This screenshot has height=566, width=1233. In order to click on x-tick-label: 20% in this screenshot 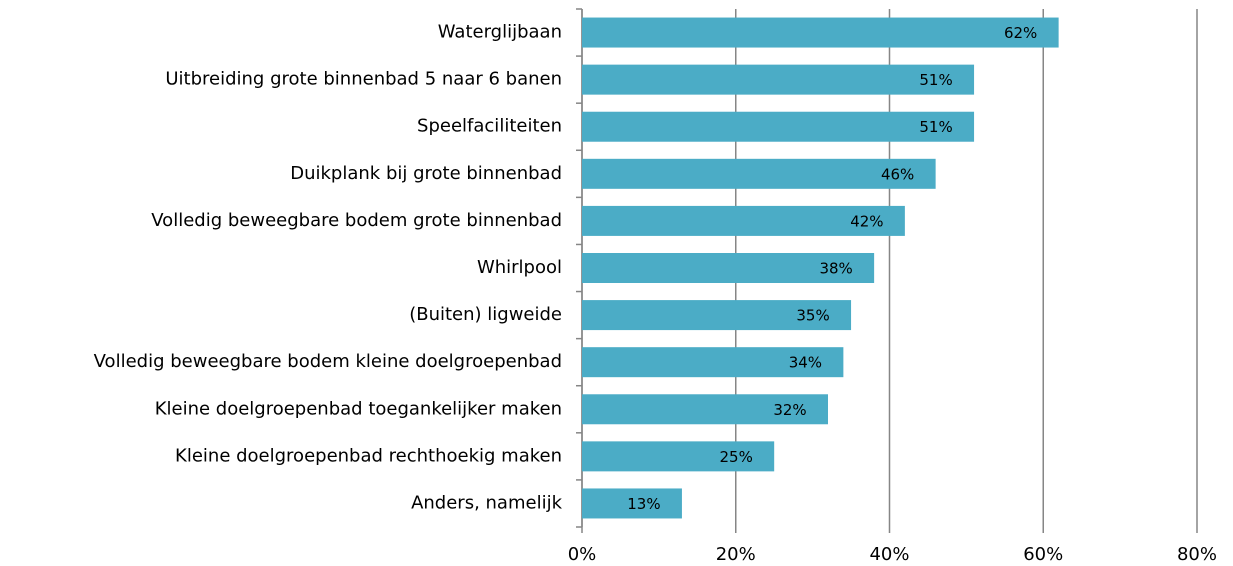, I will do `click(736, 554)`.